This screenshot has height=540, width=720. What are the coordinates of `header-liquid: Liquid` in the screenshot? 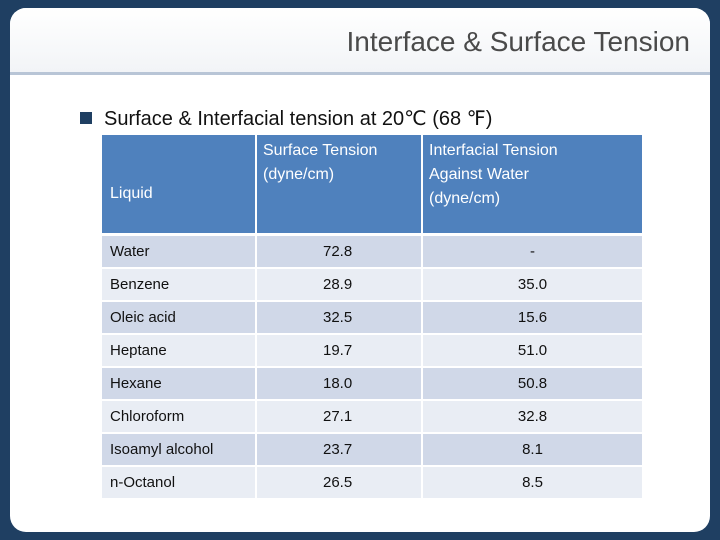 It's located at (179, 185).